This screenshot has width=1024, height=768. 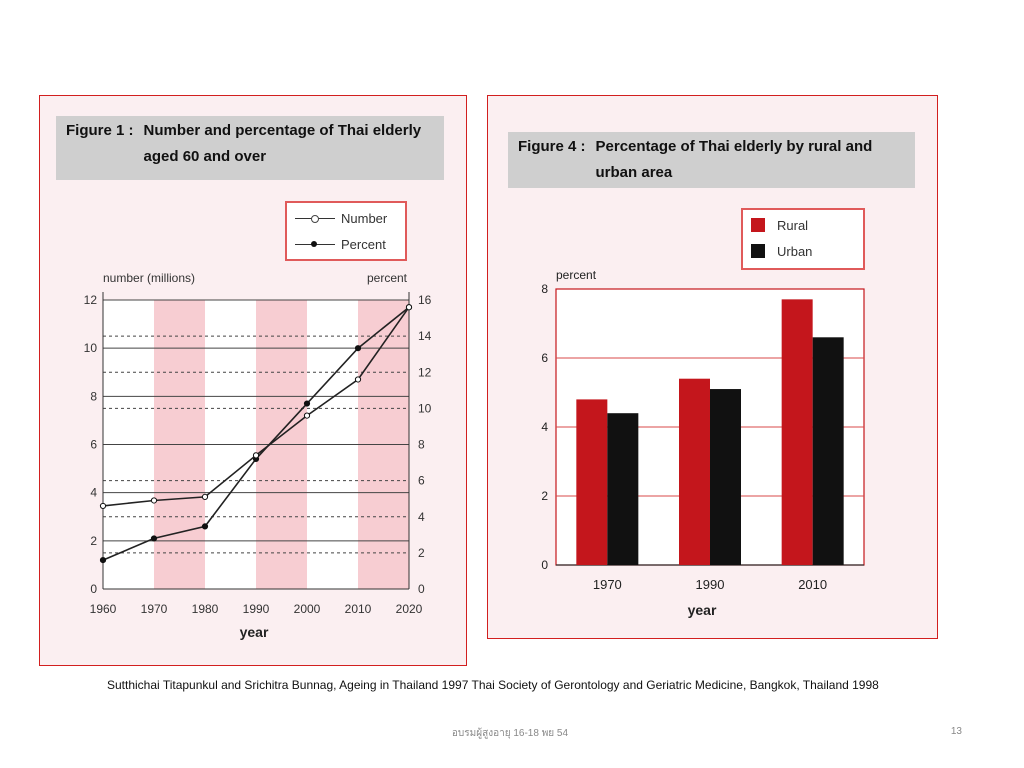 What do you see at coordinates (552, 146) in the screenshot?
I see `figure-4-label: Figure 4 :` at bounding box center [552, 146].